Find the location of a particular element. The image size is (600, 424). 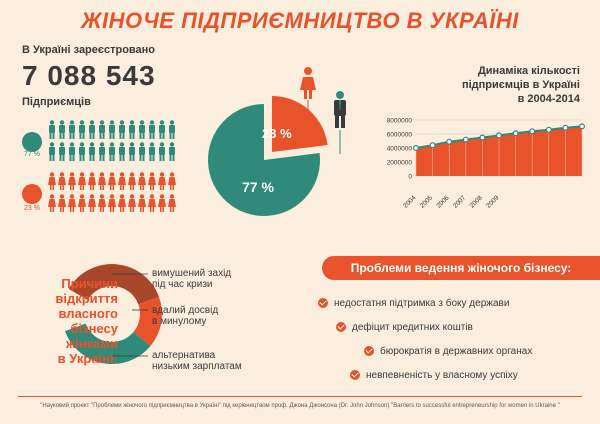

reasons-title-line: в Україні: is located at coordinates (87, 358).